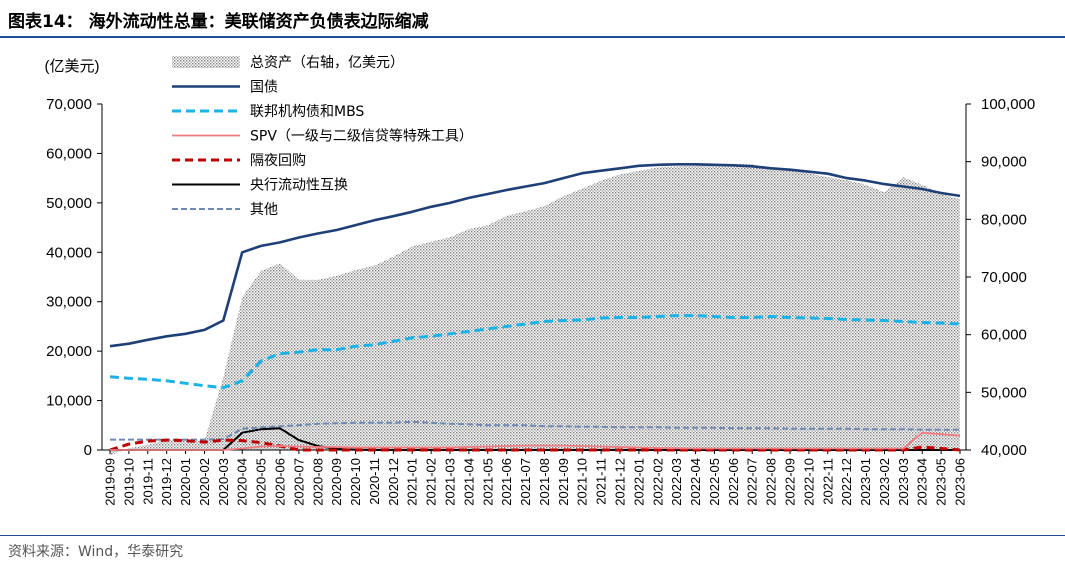  I want to click on x-tick-label: 2021-04, so click(468, 482).